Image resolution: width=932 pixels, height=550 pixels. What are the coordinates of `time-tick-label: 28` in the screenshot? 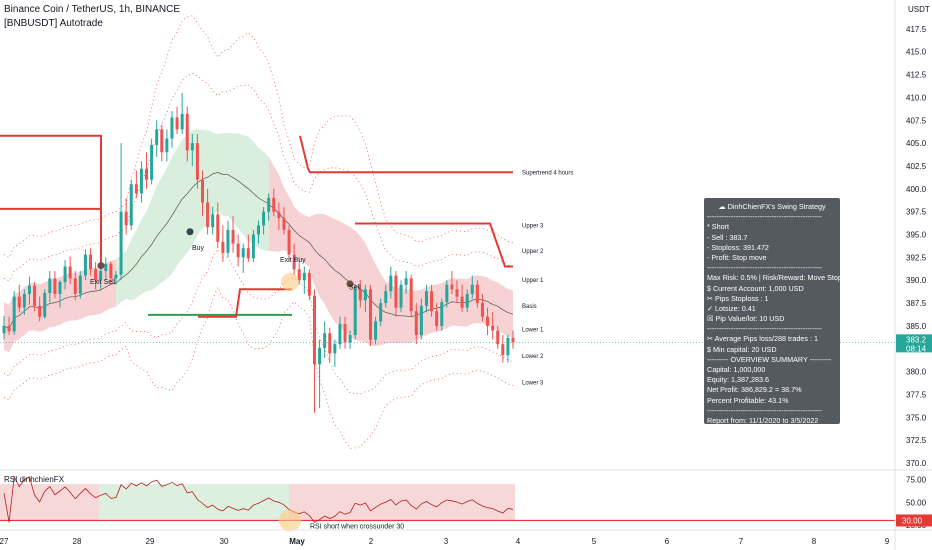 It's located at (77, 541).